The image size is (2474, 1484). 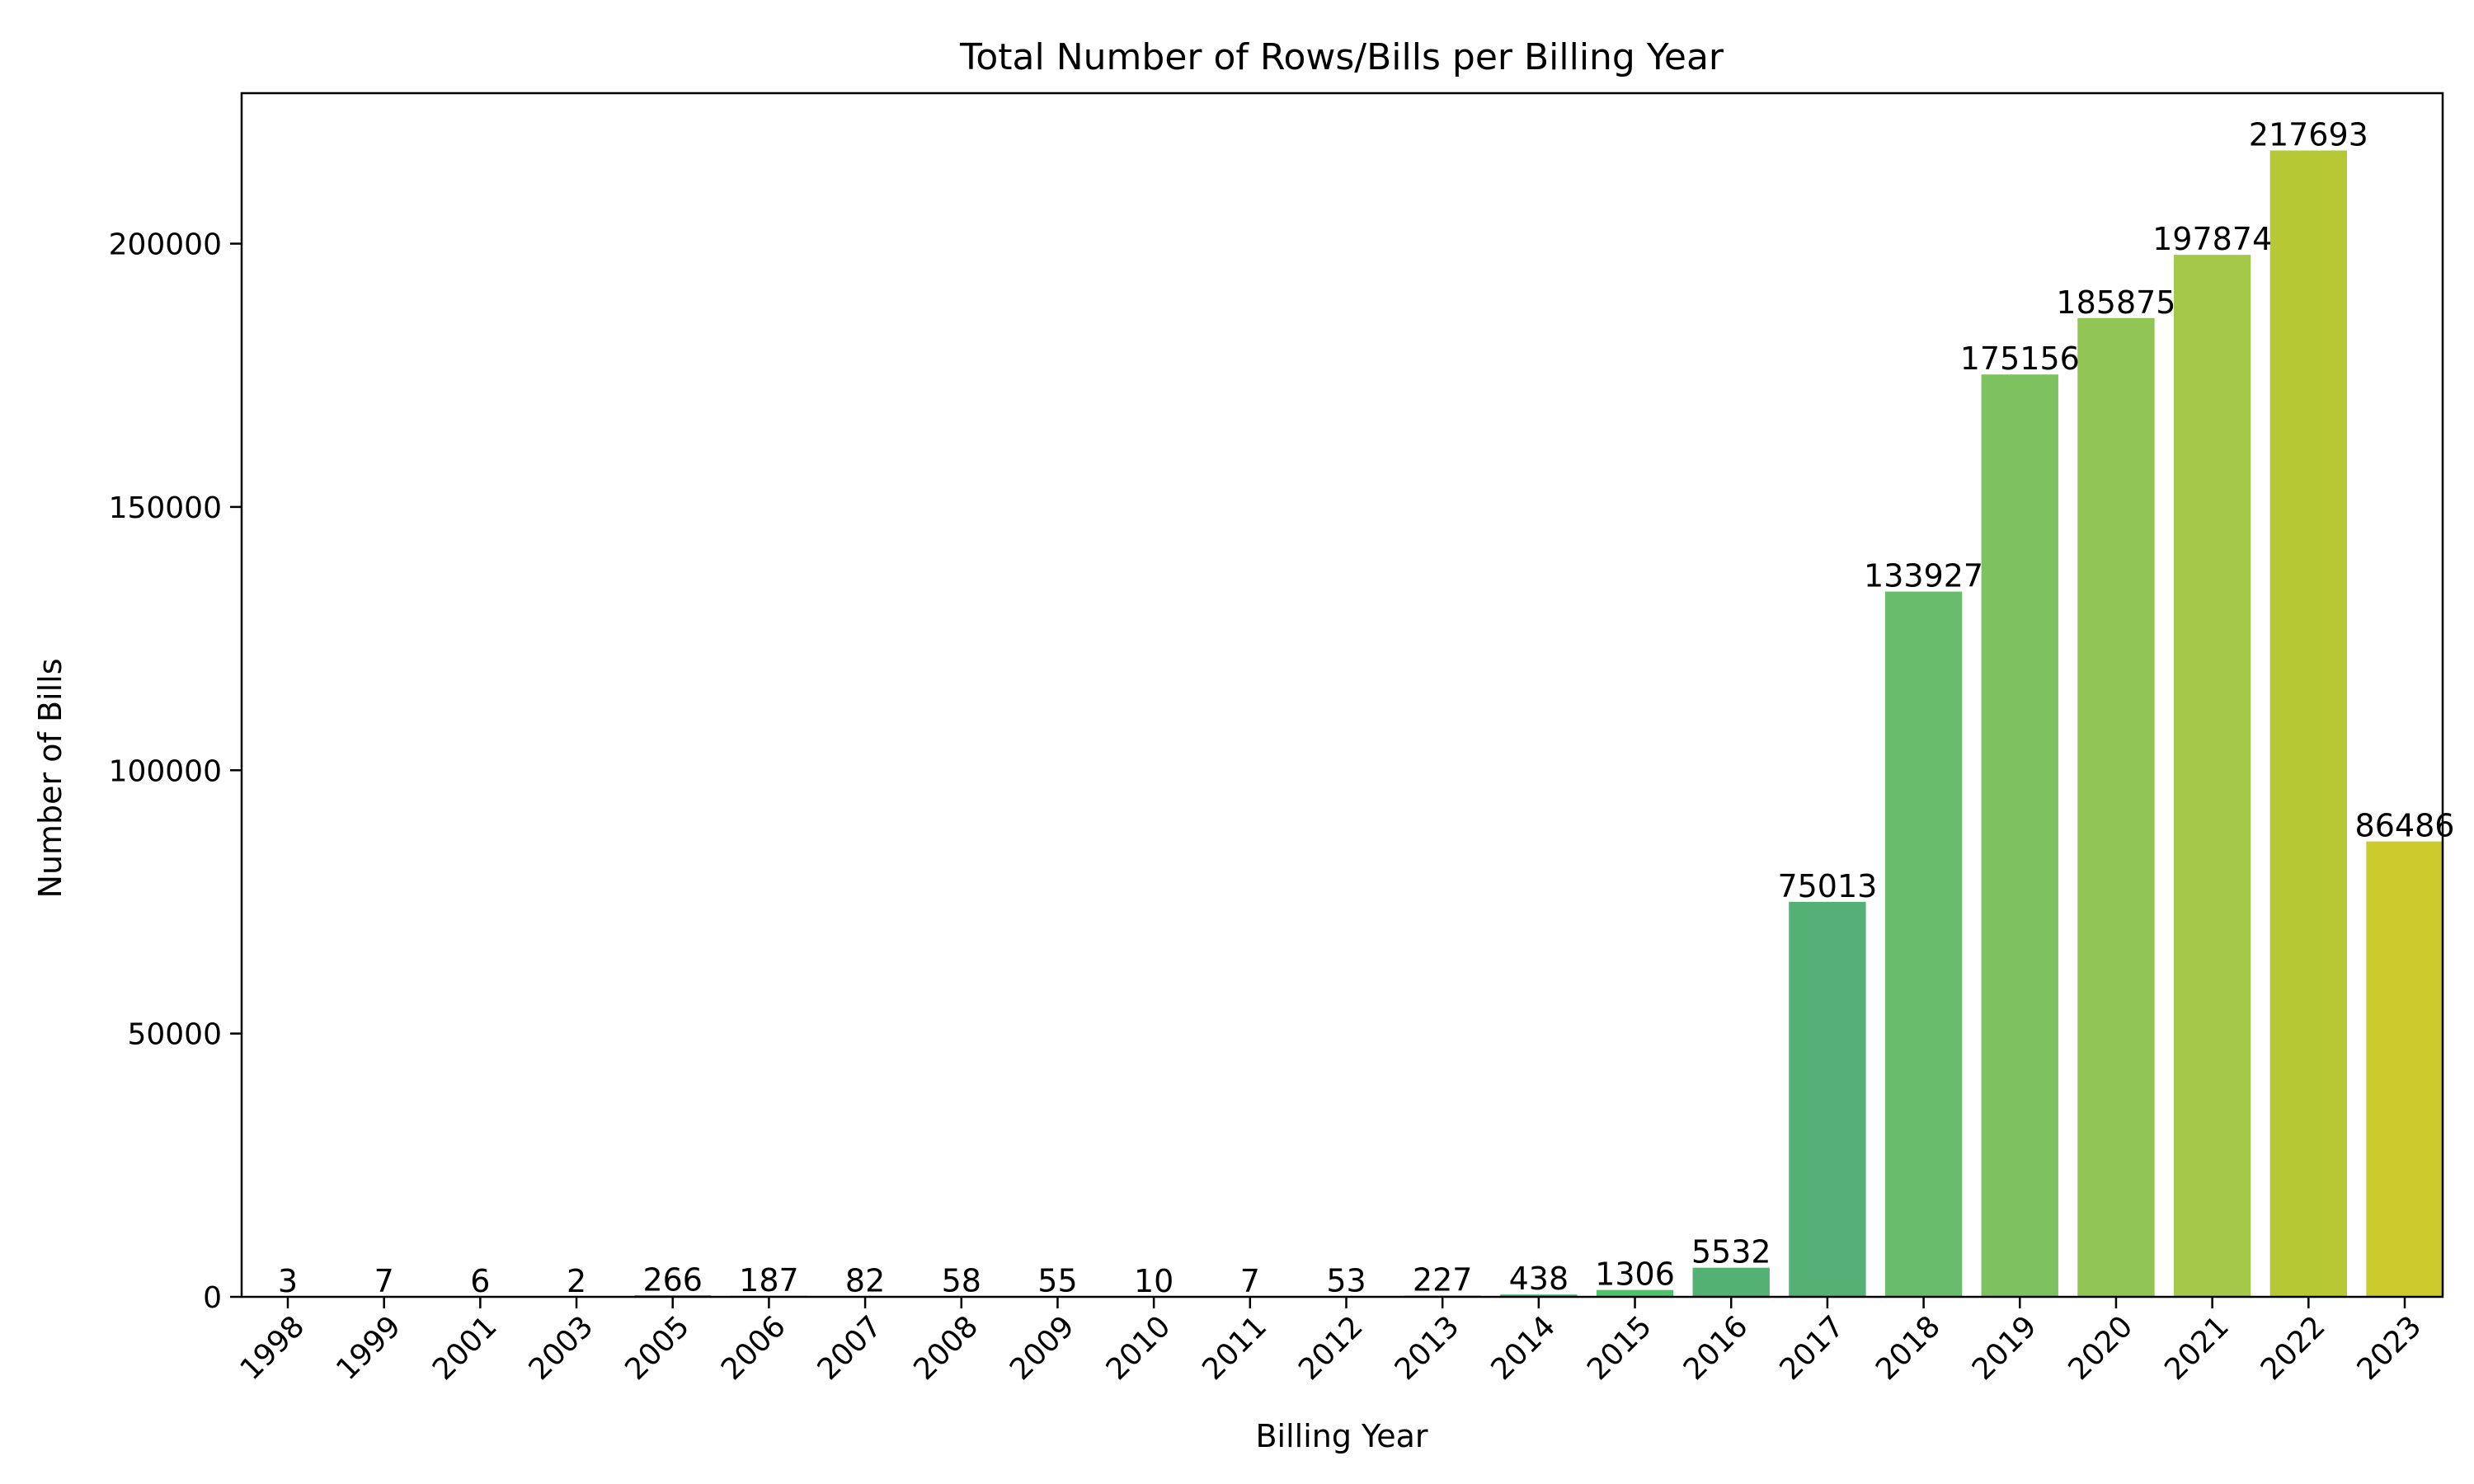 I want to click on x-tick-label-2008: 2008, so click(x=946, y=1348).